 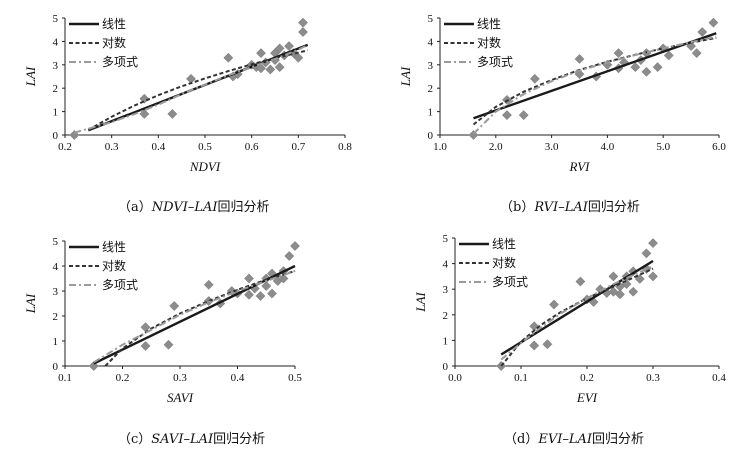 I want to click on caption-d-suffix: 回归分析, so click(x=618, y=439).